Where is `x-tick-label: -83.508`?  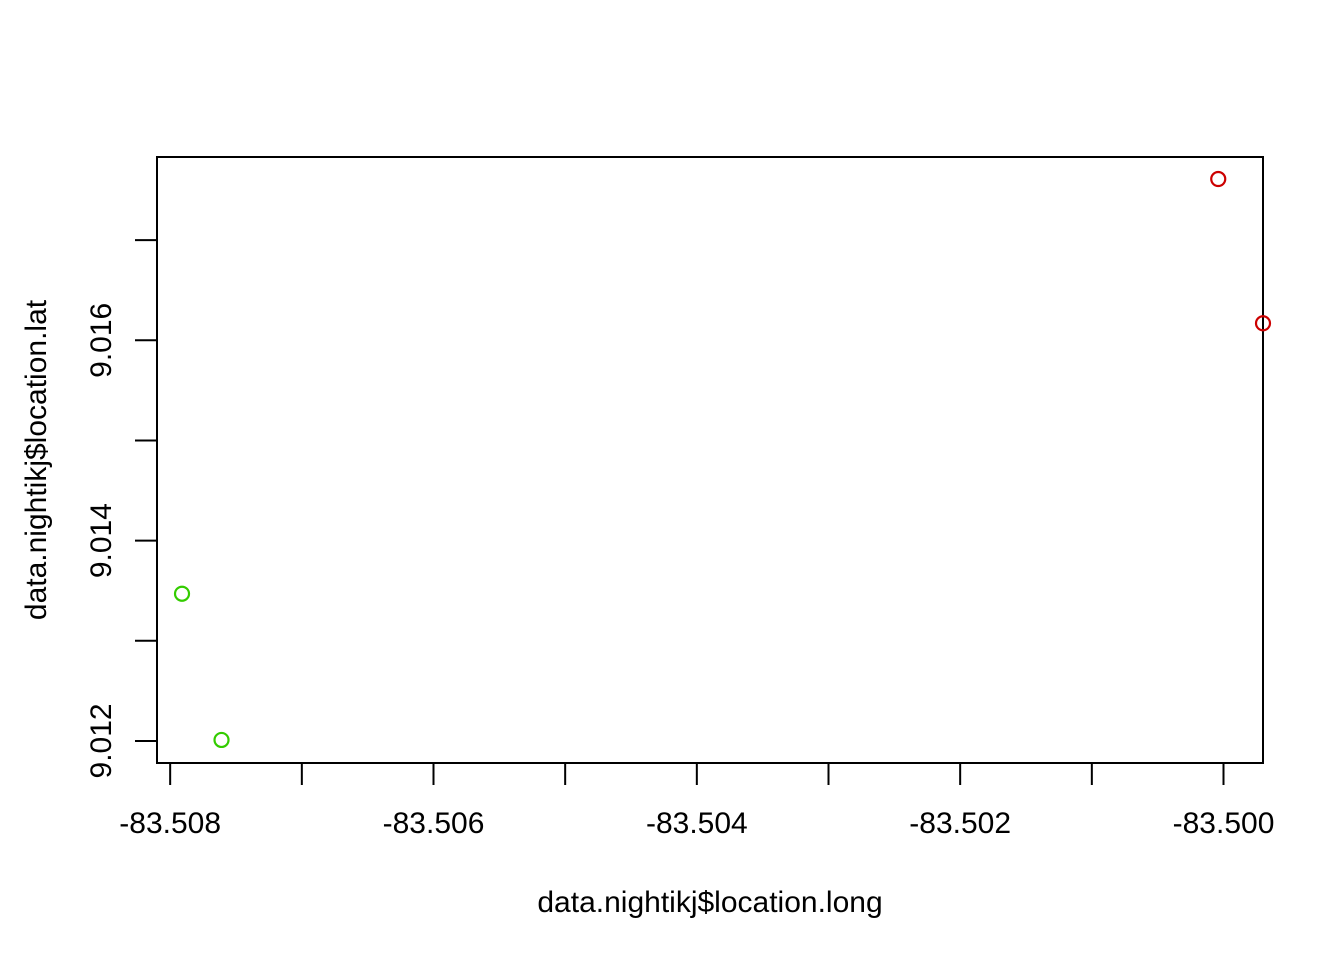 x-tick-label: -83.508 is located at coordinates (170, 823).